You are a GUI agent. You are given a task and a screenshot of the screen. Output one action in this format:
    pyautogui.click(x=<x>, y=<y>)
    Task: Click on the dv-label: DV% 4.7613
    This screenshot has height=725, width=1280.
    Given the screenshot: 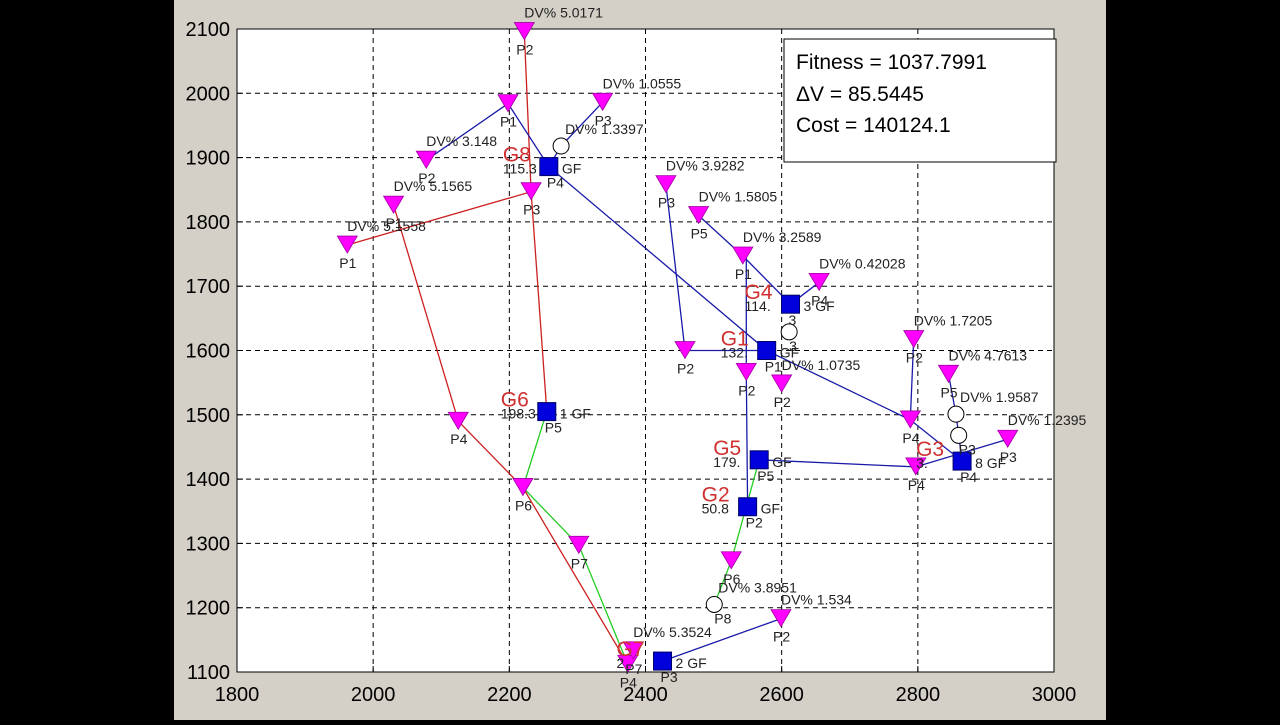 What is the action you would take?
    pyautogui.click(x=987, y=355)
    